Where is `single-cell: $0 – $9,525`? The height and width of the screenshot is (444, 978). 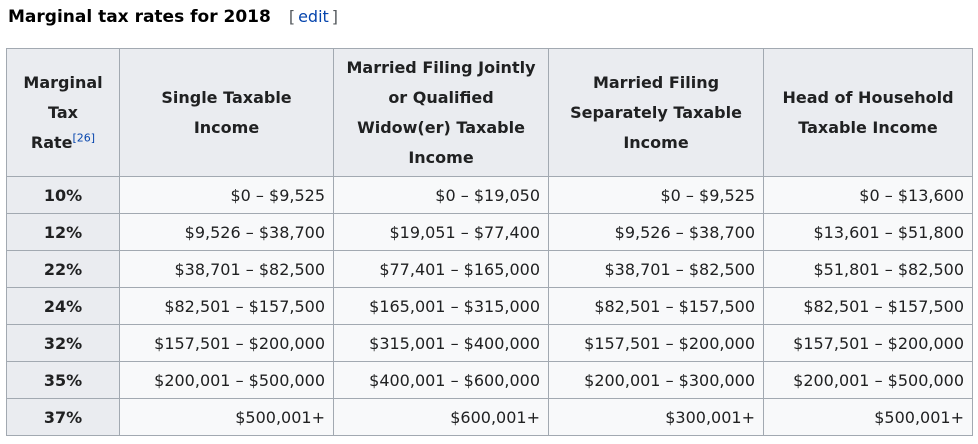 single-cell: $0 – $9,525 is located at coordinates (226, 195).